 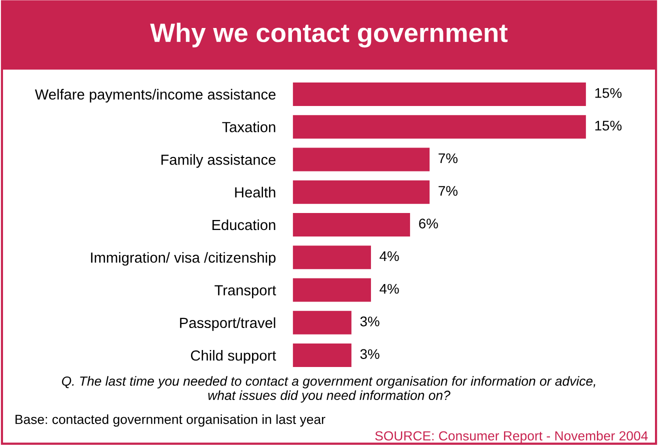 What do you see at coordinates (233, 357) in the screenshot?
I see `y-tick-label: Child support` at bounding box center [233, 357].